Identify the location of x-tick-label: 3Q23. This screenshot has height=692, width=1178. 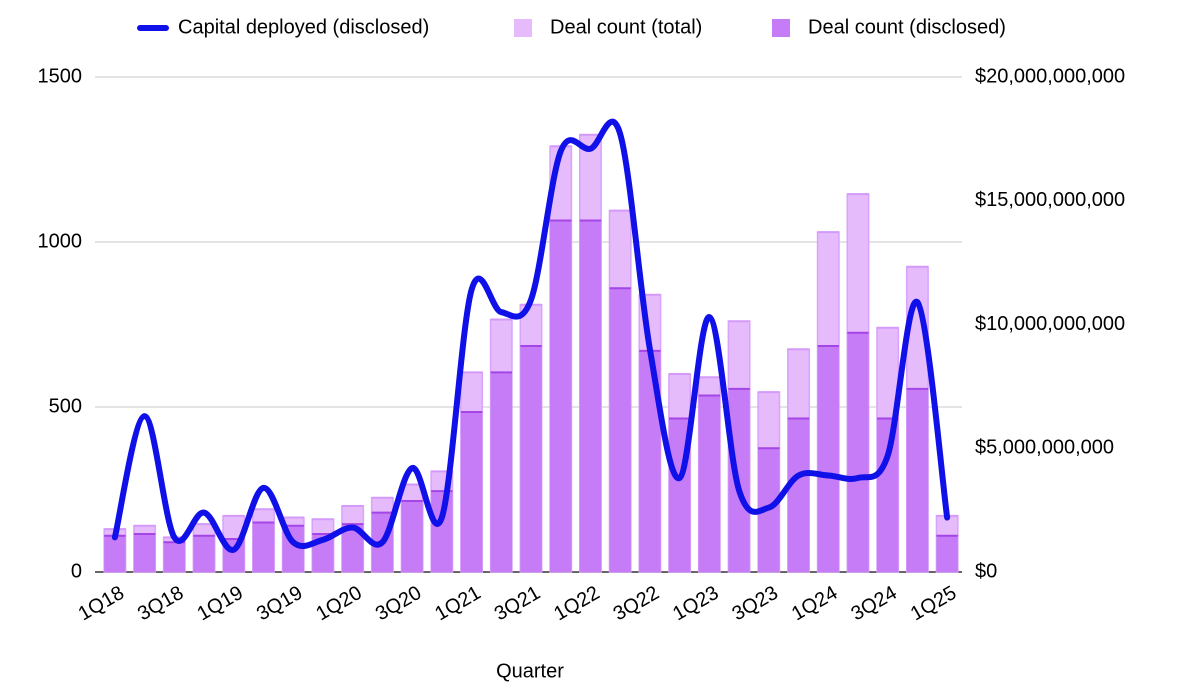
(755, 604).